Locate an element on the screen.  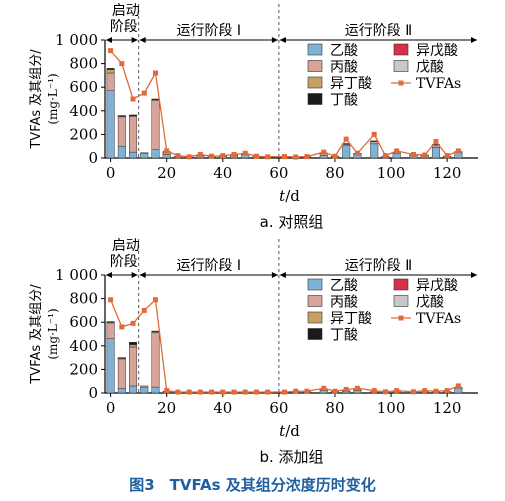
x-axis-label-unit: /d is located at coordinates (292, 196).